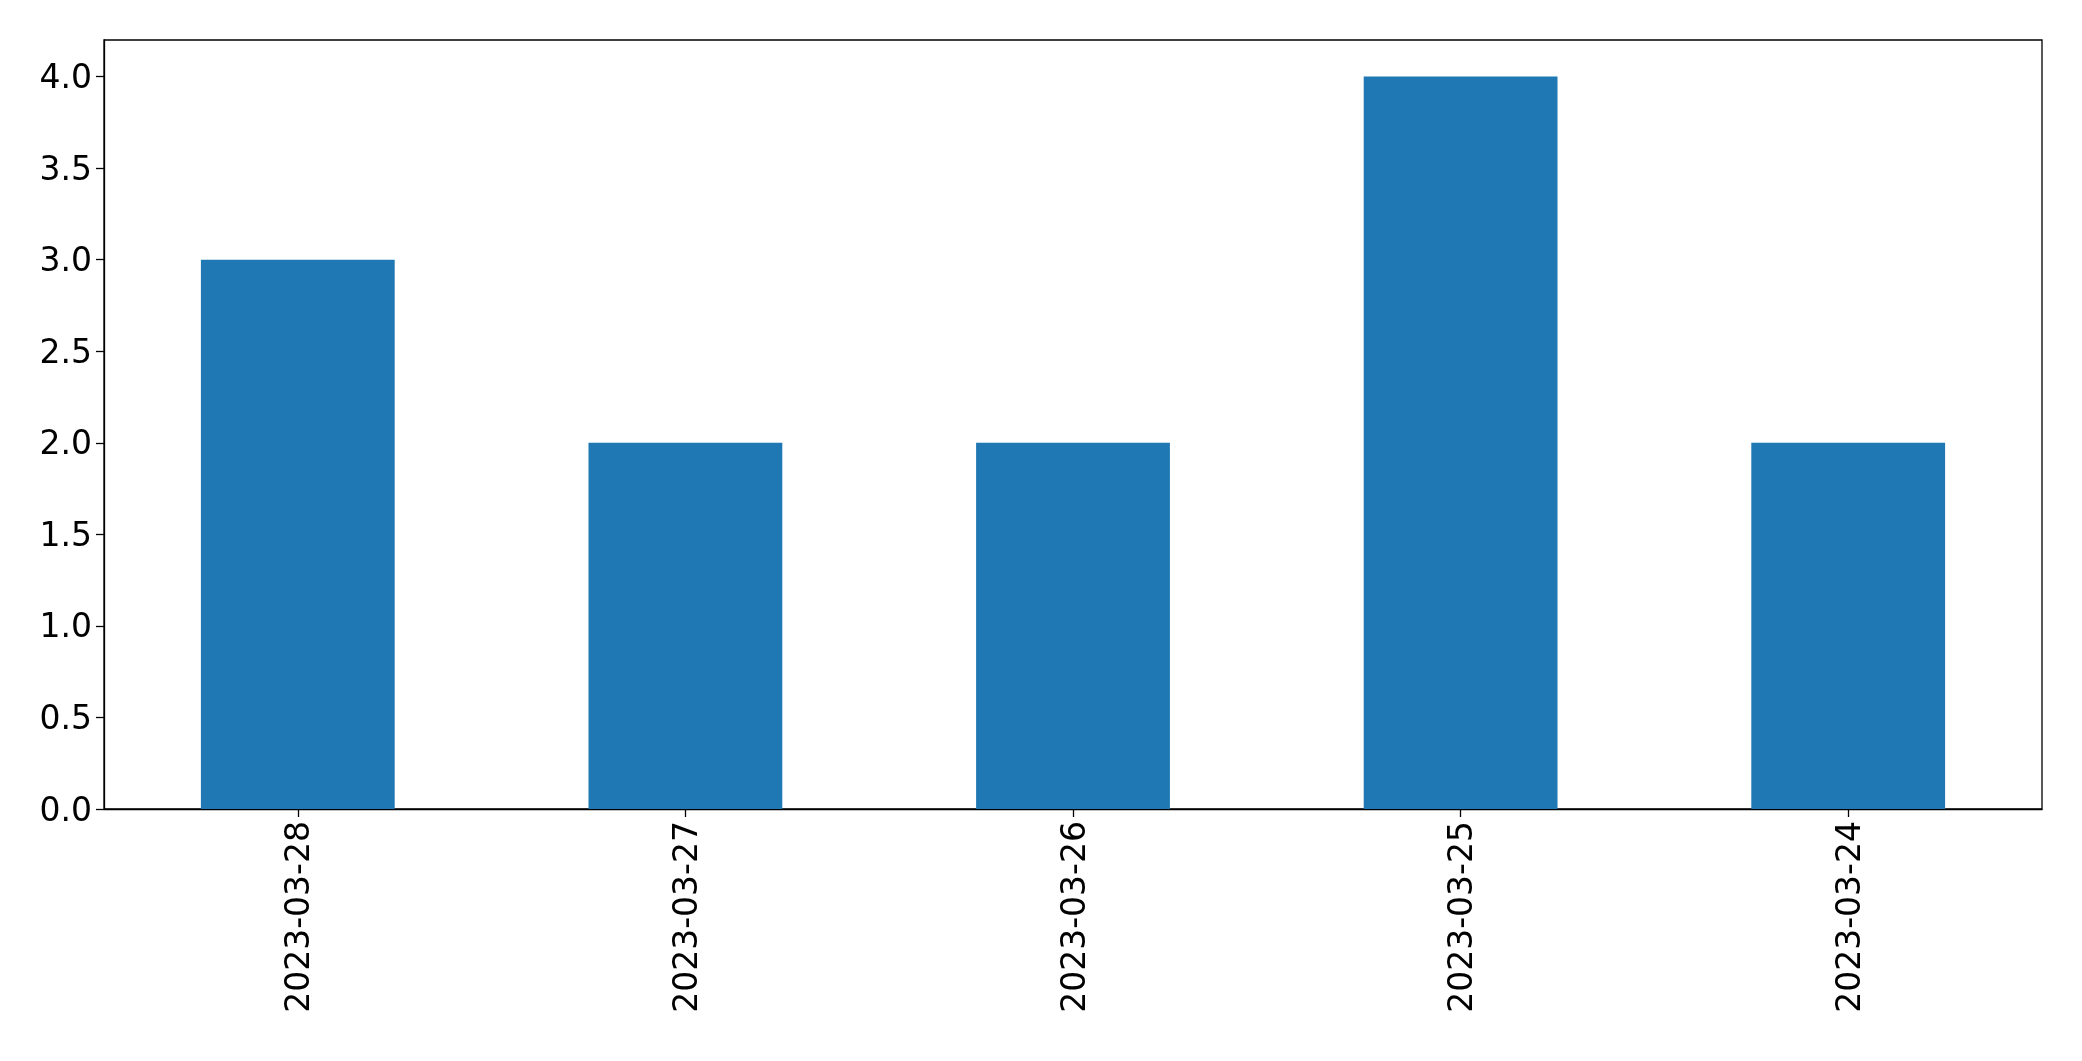 The height and width of the screenshot is (1061, 2082). Describe the element at coordinates (1848, 917) in the screenshot. I see `x-tick-label: 2023-03-24` at that location.